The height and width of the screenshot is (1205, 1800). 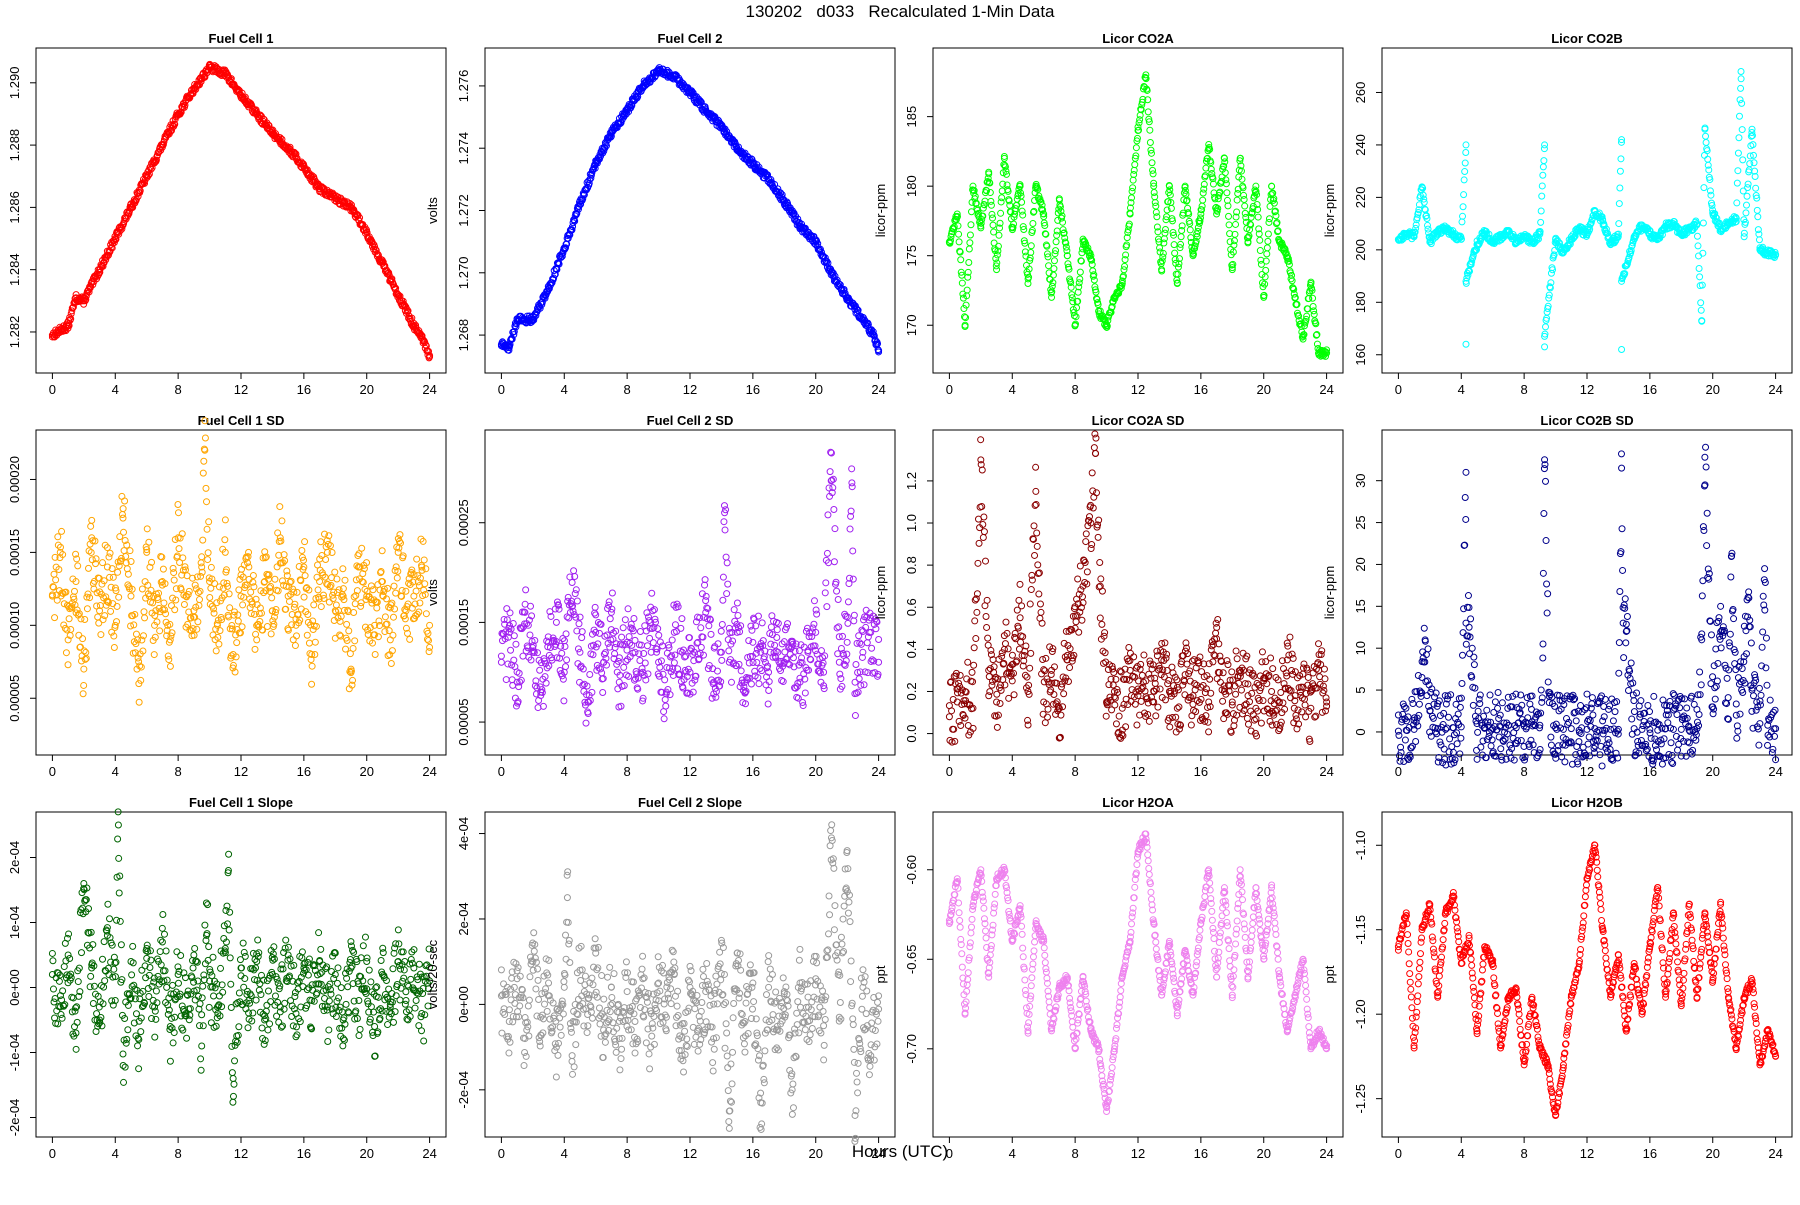 What do you see at coordinates (1326, 389) in the screenshot?
I see `x-tick-label: 24` at bounding box center [1326, 389].